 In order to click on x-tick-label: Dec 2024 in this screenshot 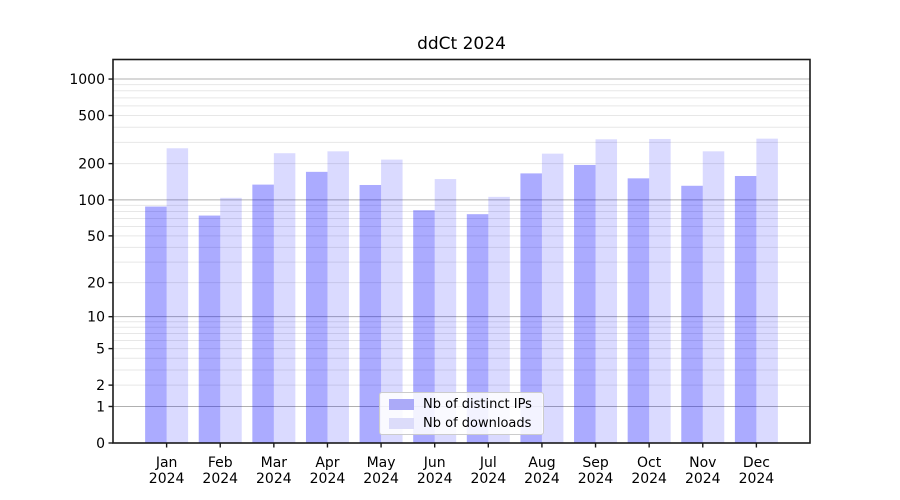, I will do `click(757, 471)`.